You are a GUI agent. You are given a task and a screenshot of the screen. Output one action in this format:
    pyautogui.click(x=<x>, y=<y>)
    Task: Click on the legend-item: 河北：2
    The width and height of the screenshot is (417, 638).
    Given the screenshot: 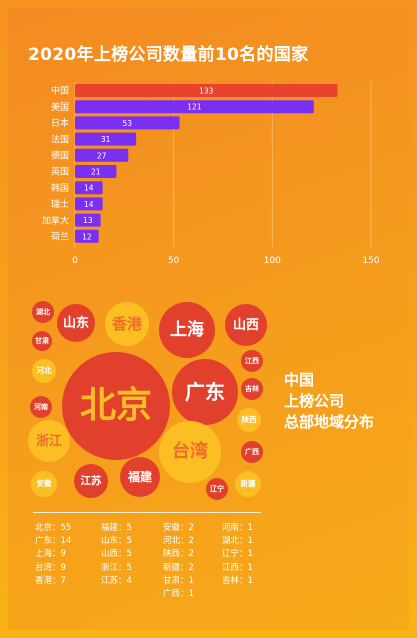 What is the action you would take?
    pyautogui.click(x=178, y=541)
    